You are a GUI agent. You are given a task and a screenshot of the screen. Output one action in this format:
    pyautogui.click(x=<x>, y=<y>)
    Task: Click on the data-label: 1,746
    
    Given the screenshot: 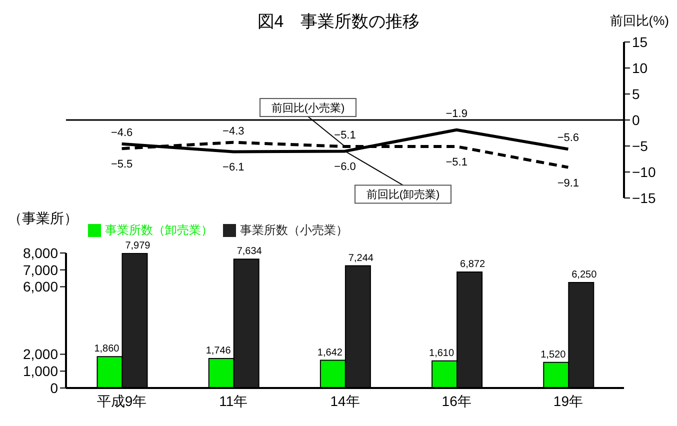 What is the action you would take?
    pyautogui.click(x=219, y=351)
    